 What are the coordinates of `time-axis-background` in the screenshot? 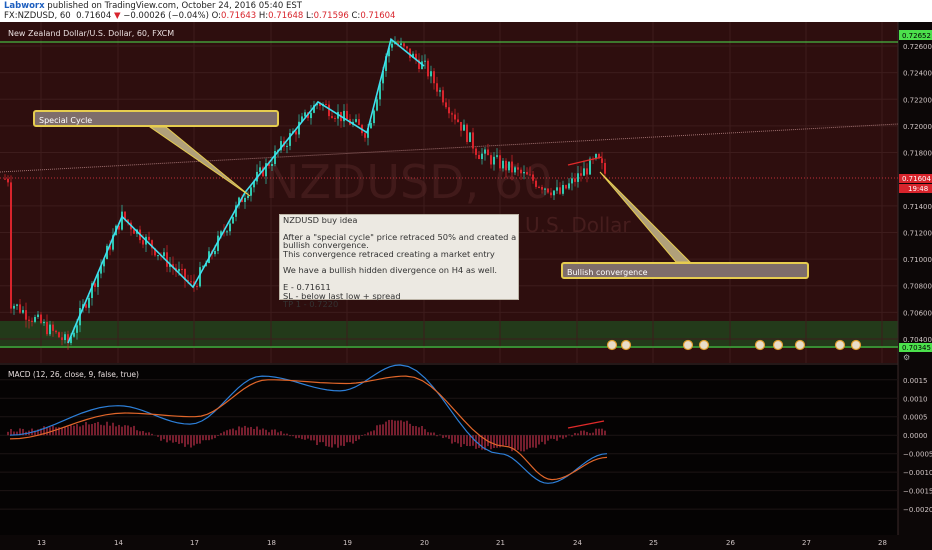 It's located at (466, 542).